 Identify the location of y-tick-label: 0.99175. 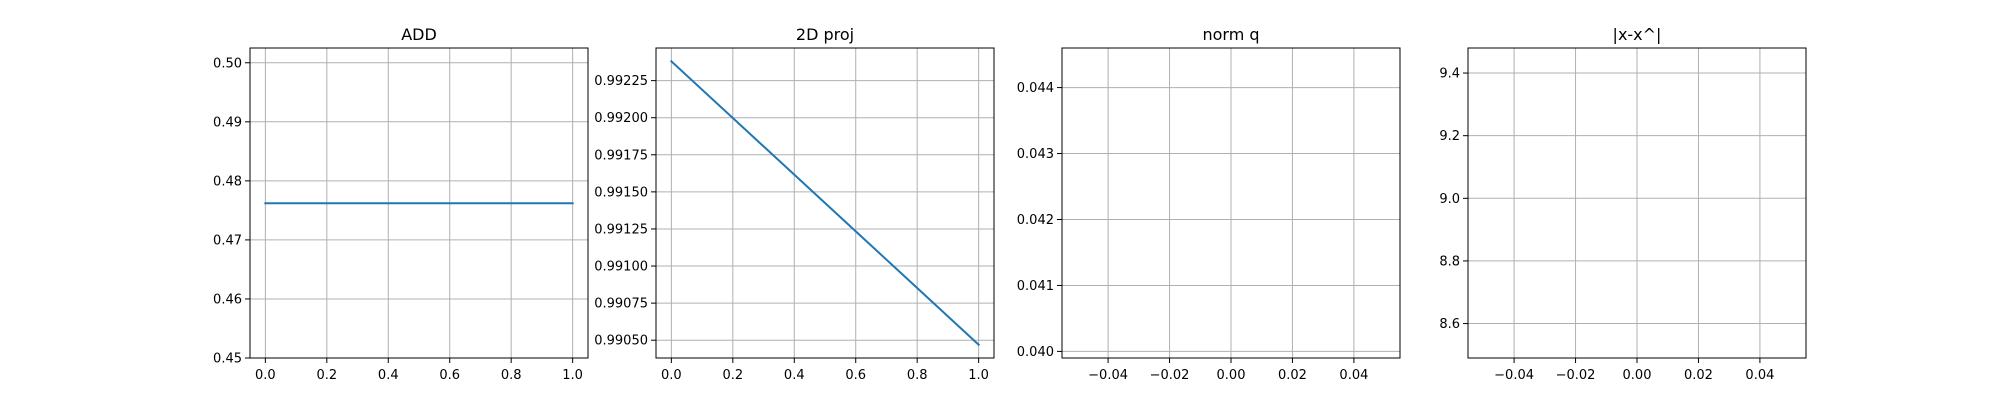
(621, 155).